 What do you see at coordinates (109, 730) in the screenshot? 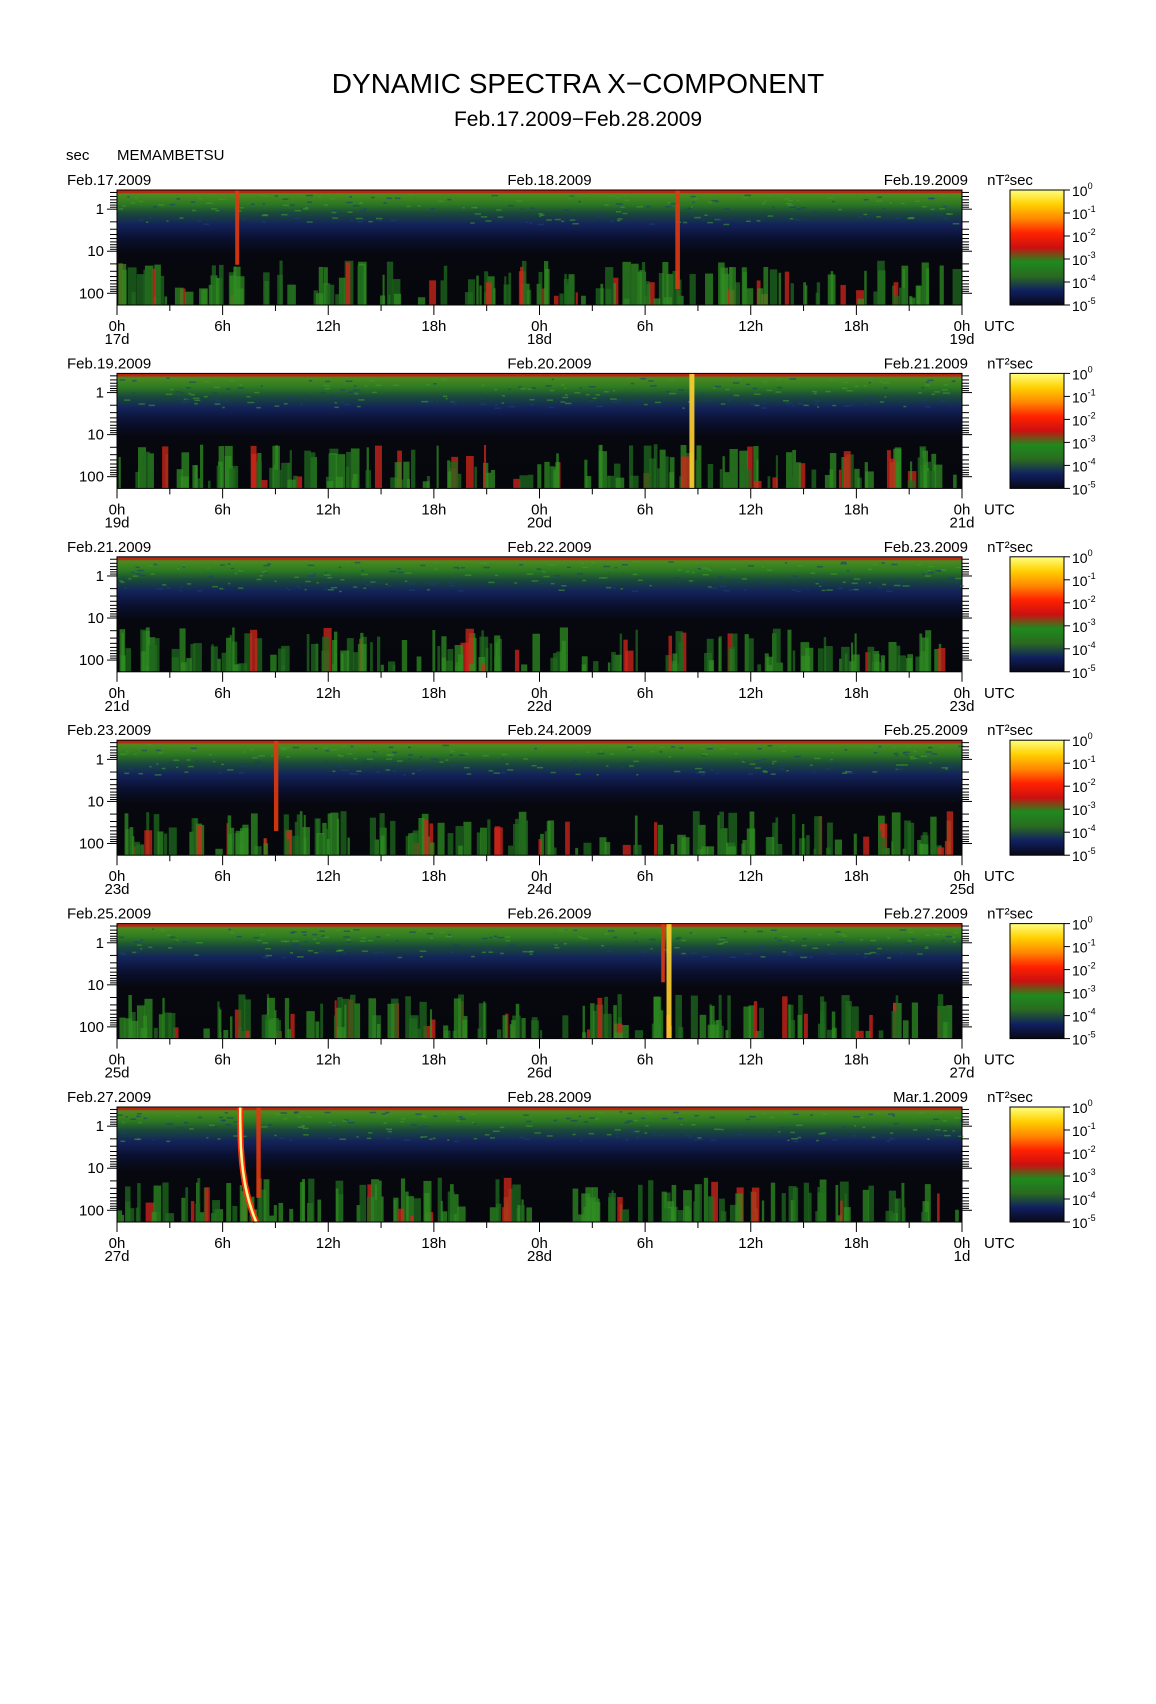
I see `panel-start-date: Feb.23.2009` at bounding box center [109, 730].